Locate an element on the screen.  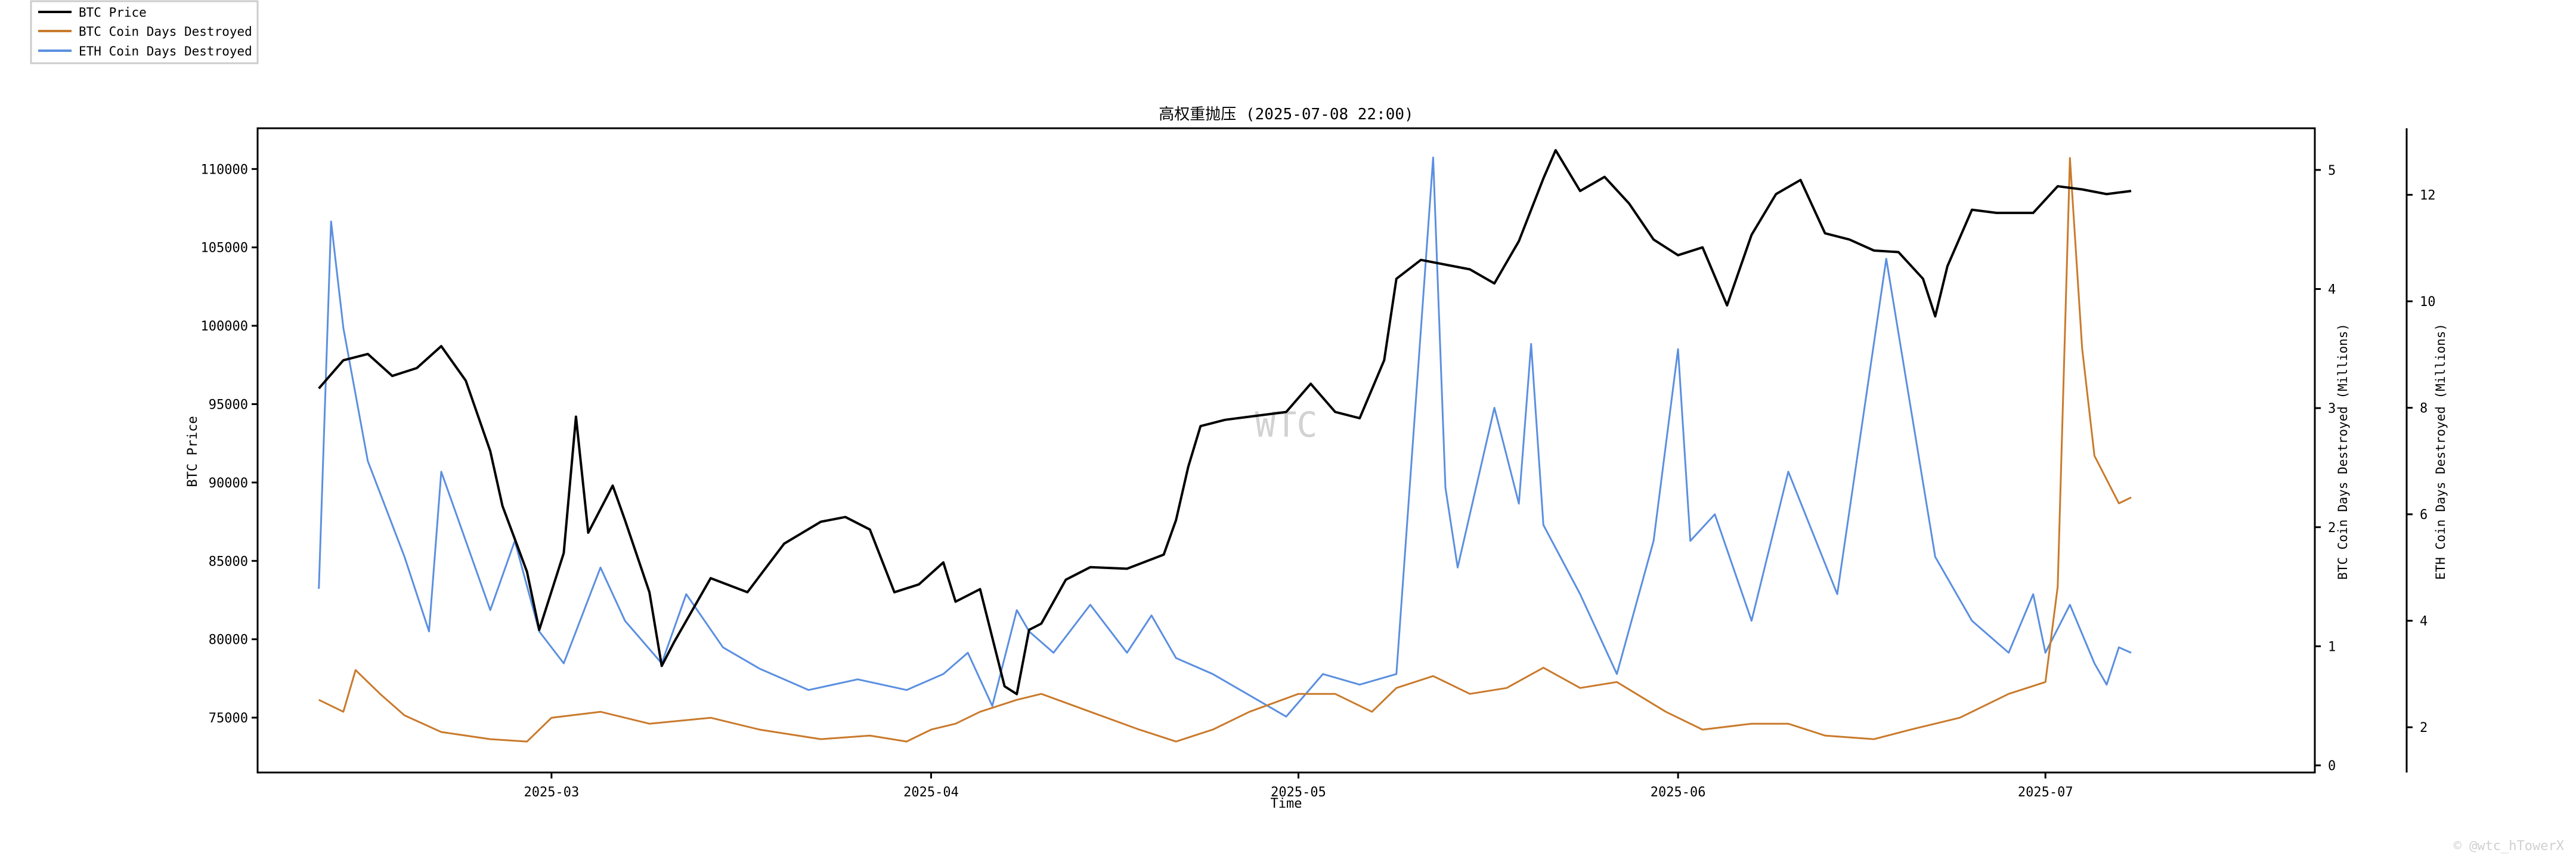
x-tick-label: 2025-03 is located at coordinates (551, 792).